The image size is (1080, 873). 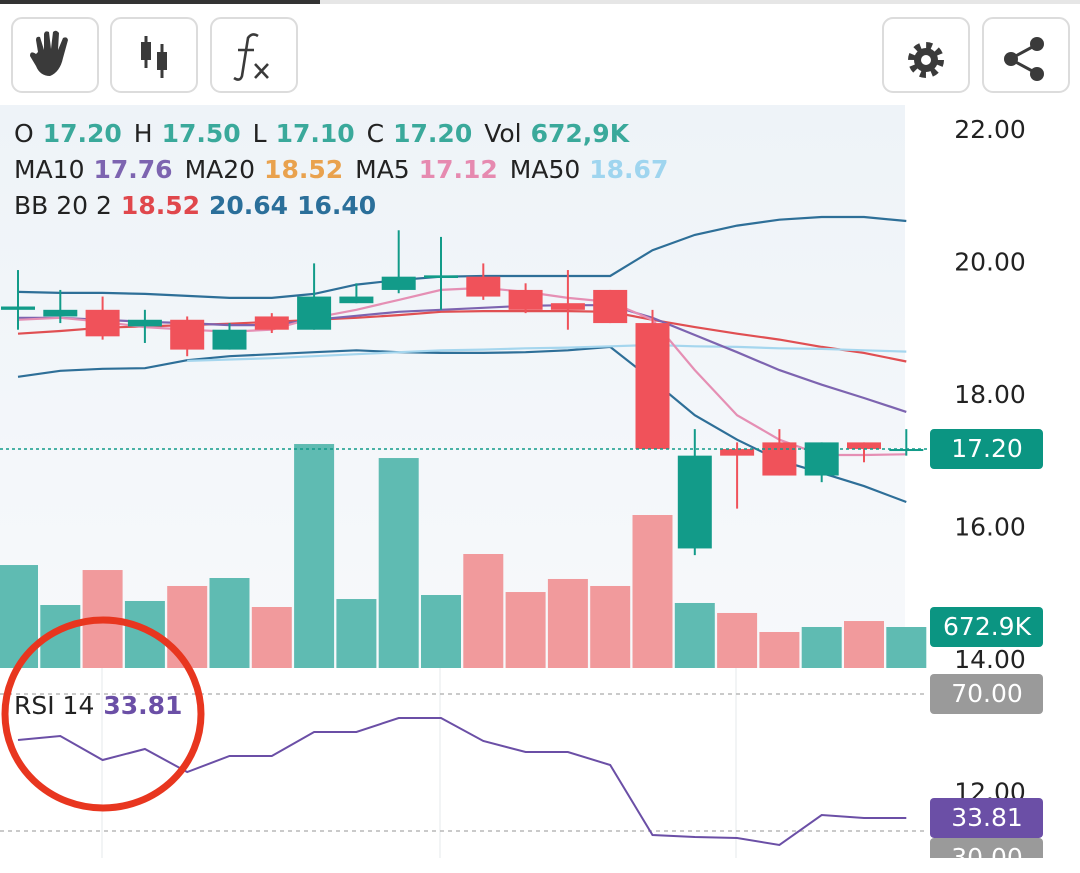 I want to click on settings-button, so click(x=926, y=55).